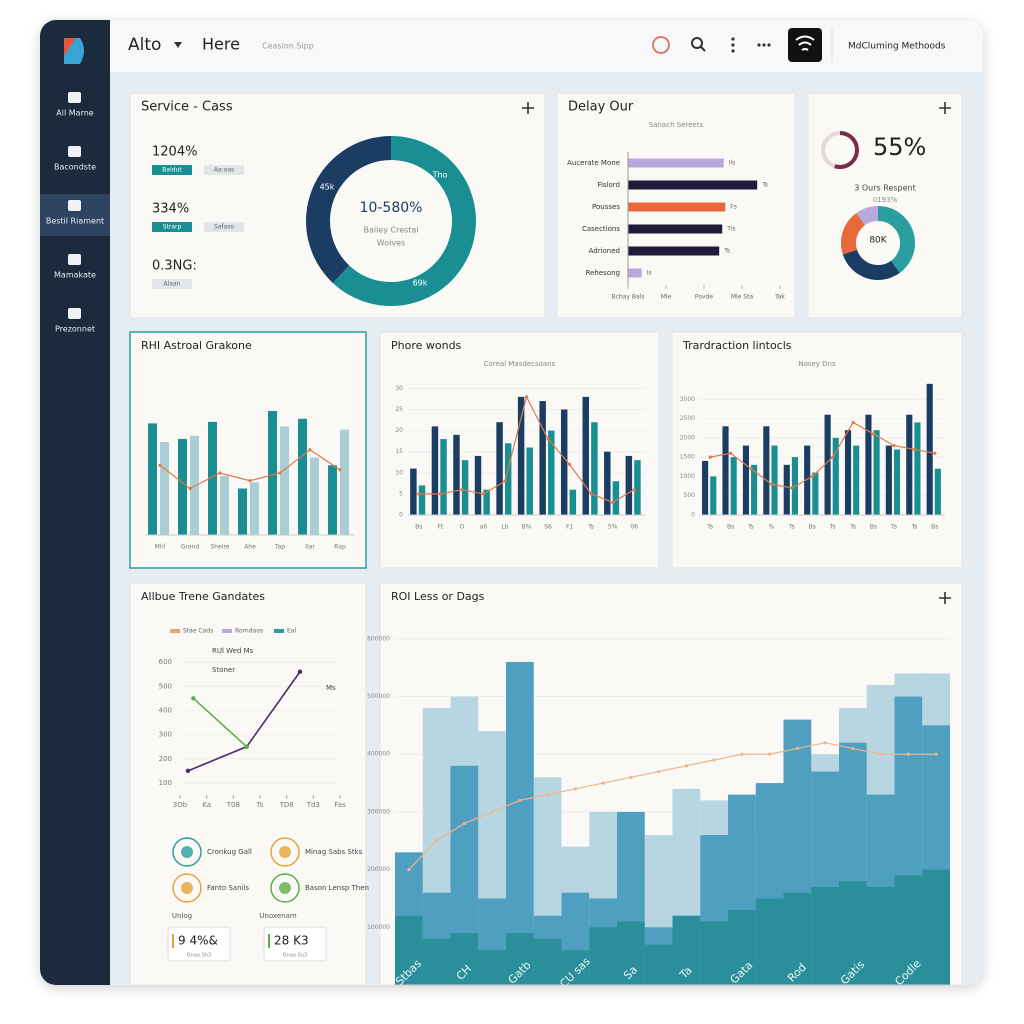 This screenshot has height=1024, width=1024. Describe the element at coordinates (548, 527) in the screenshot. I see `x-tick-label: S6` at that location.